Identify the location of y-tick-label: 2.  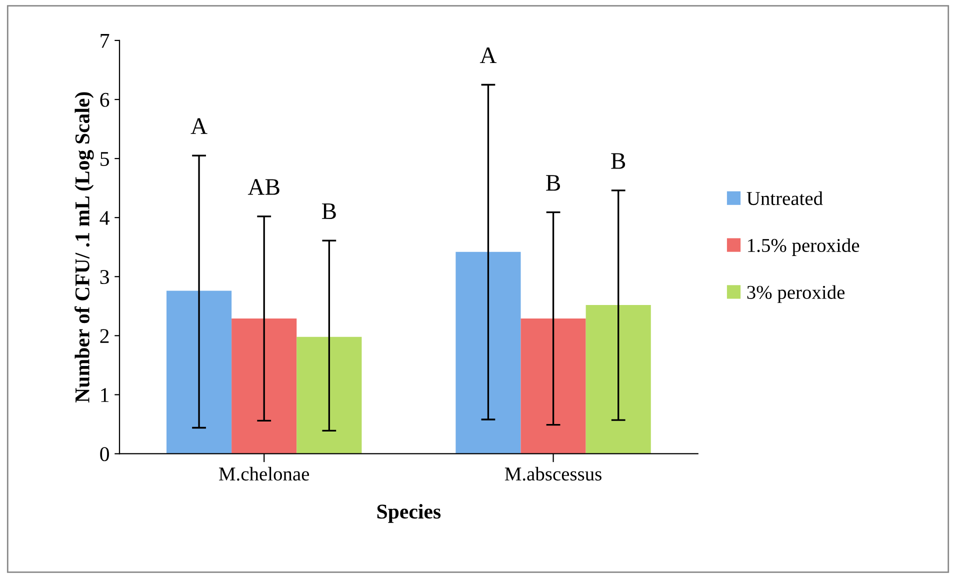
(104, 336).